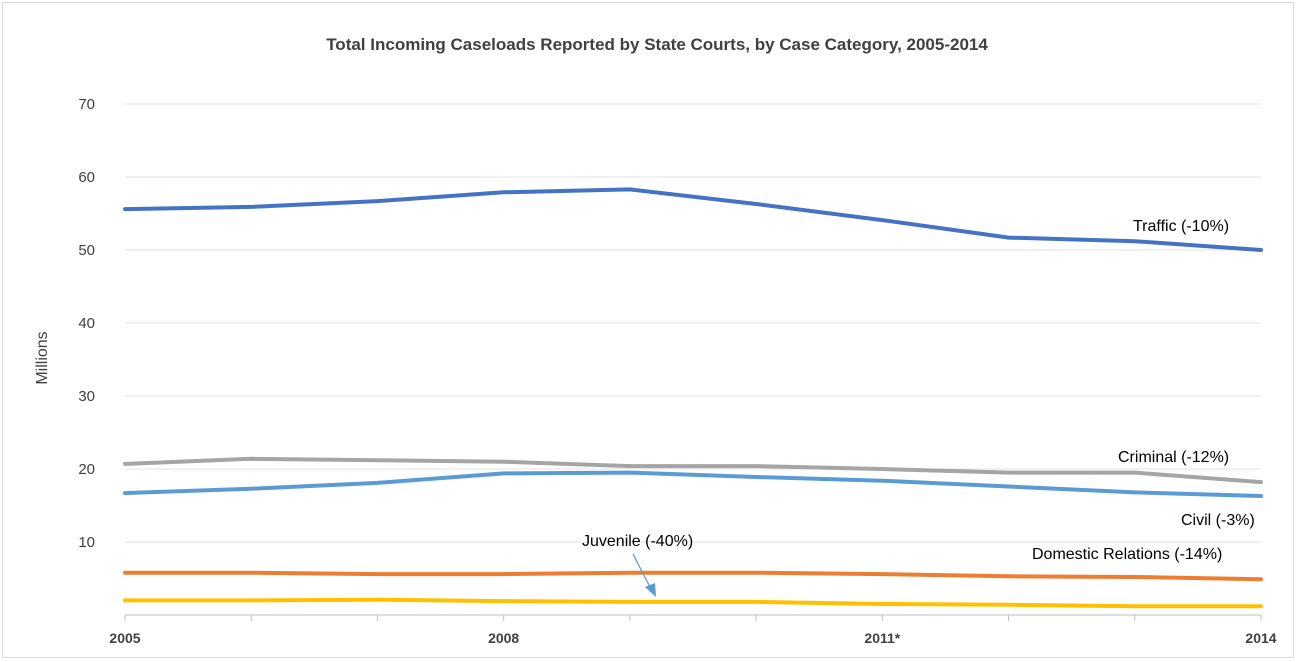  What do you see at coordinates (882, 638) in the screenshot?
I see `x-tick-label: 2011*` at bounding box center [882, 638].